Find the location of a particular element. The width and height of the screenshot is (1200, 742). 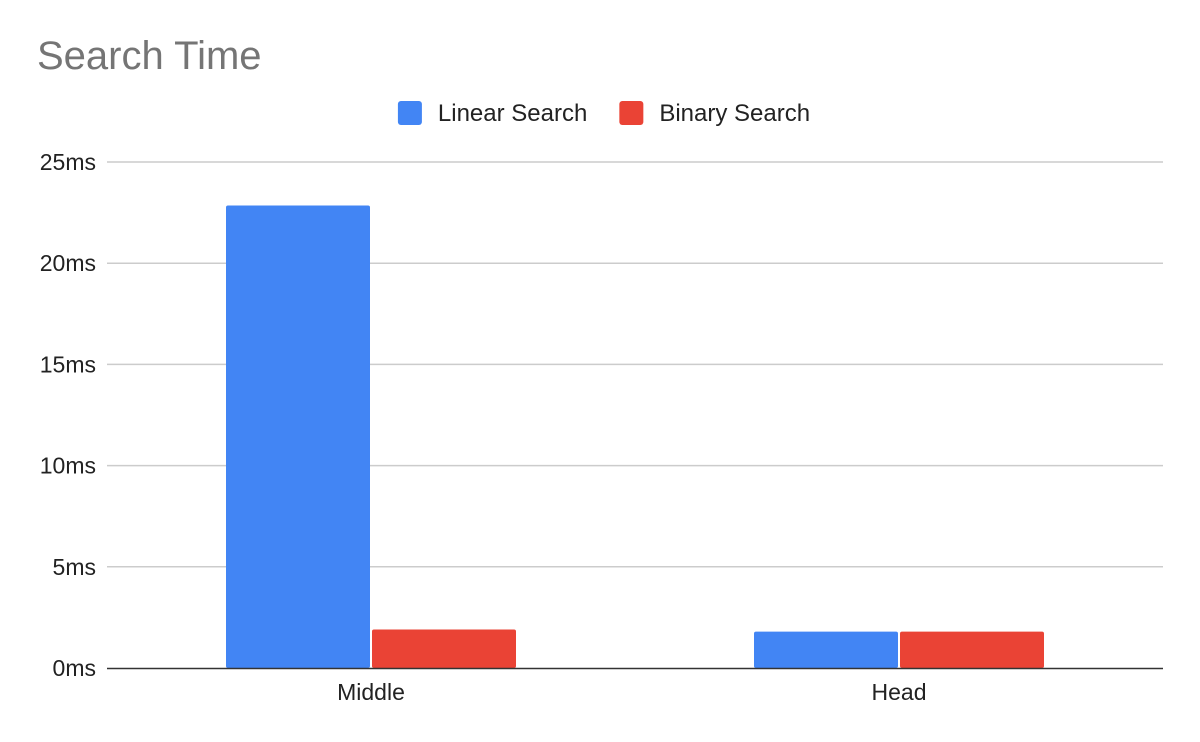

legend-label: Linear Search is located at coordinates (512, 113).